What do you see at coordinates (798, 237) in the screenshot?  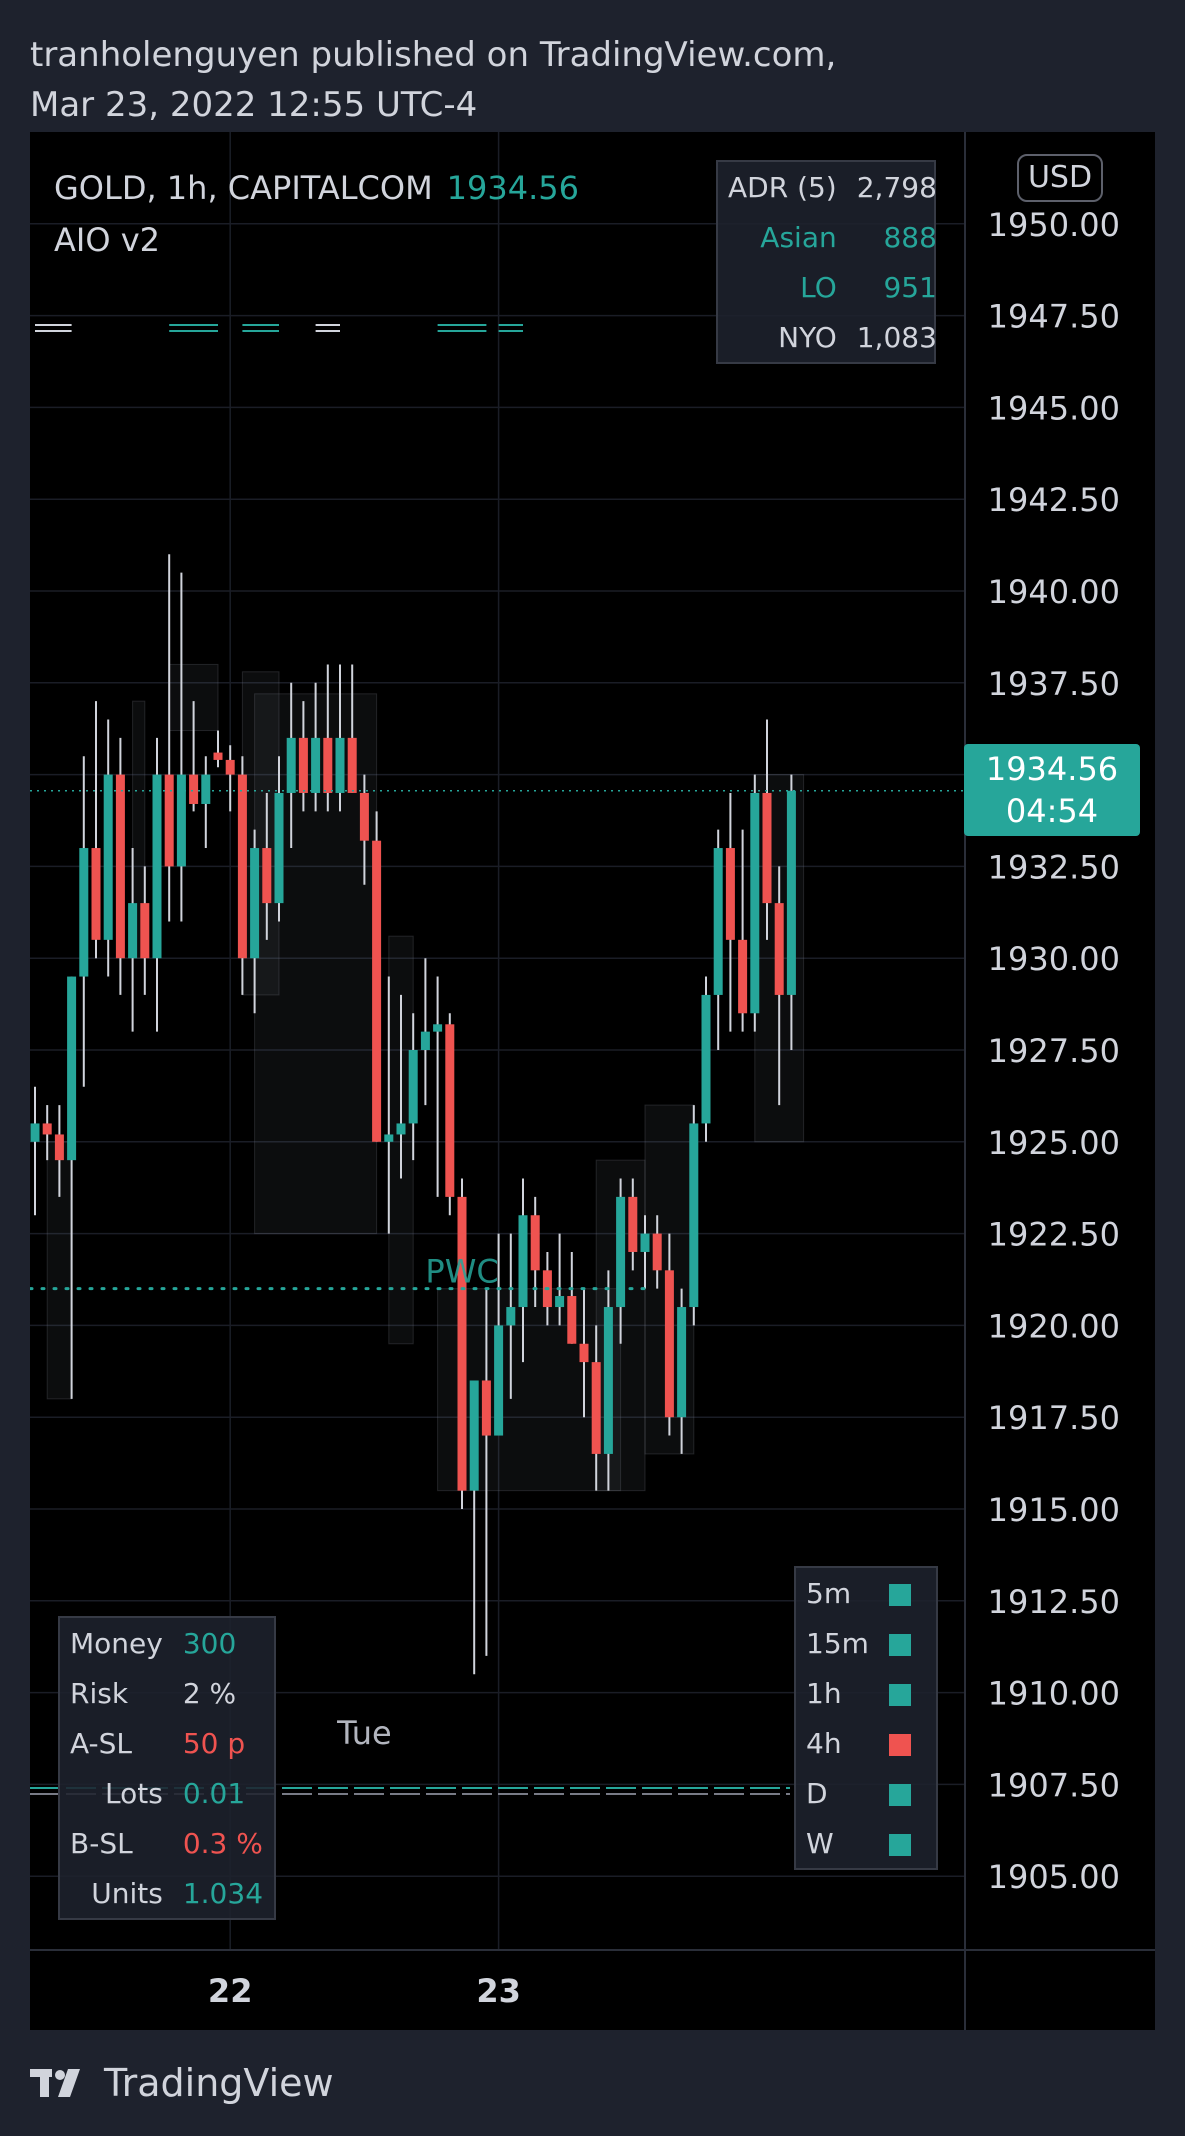 I see `adr-row-name: Asian` at bounding box center [798, 237].